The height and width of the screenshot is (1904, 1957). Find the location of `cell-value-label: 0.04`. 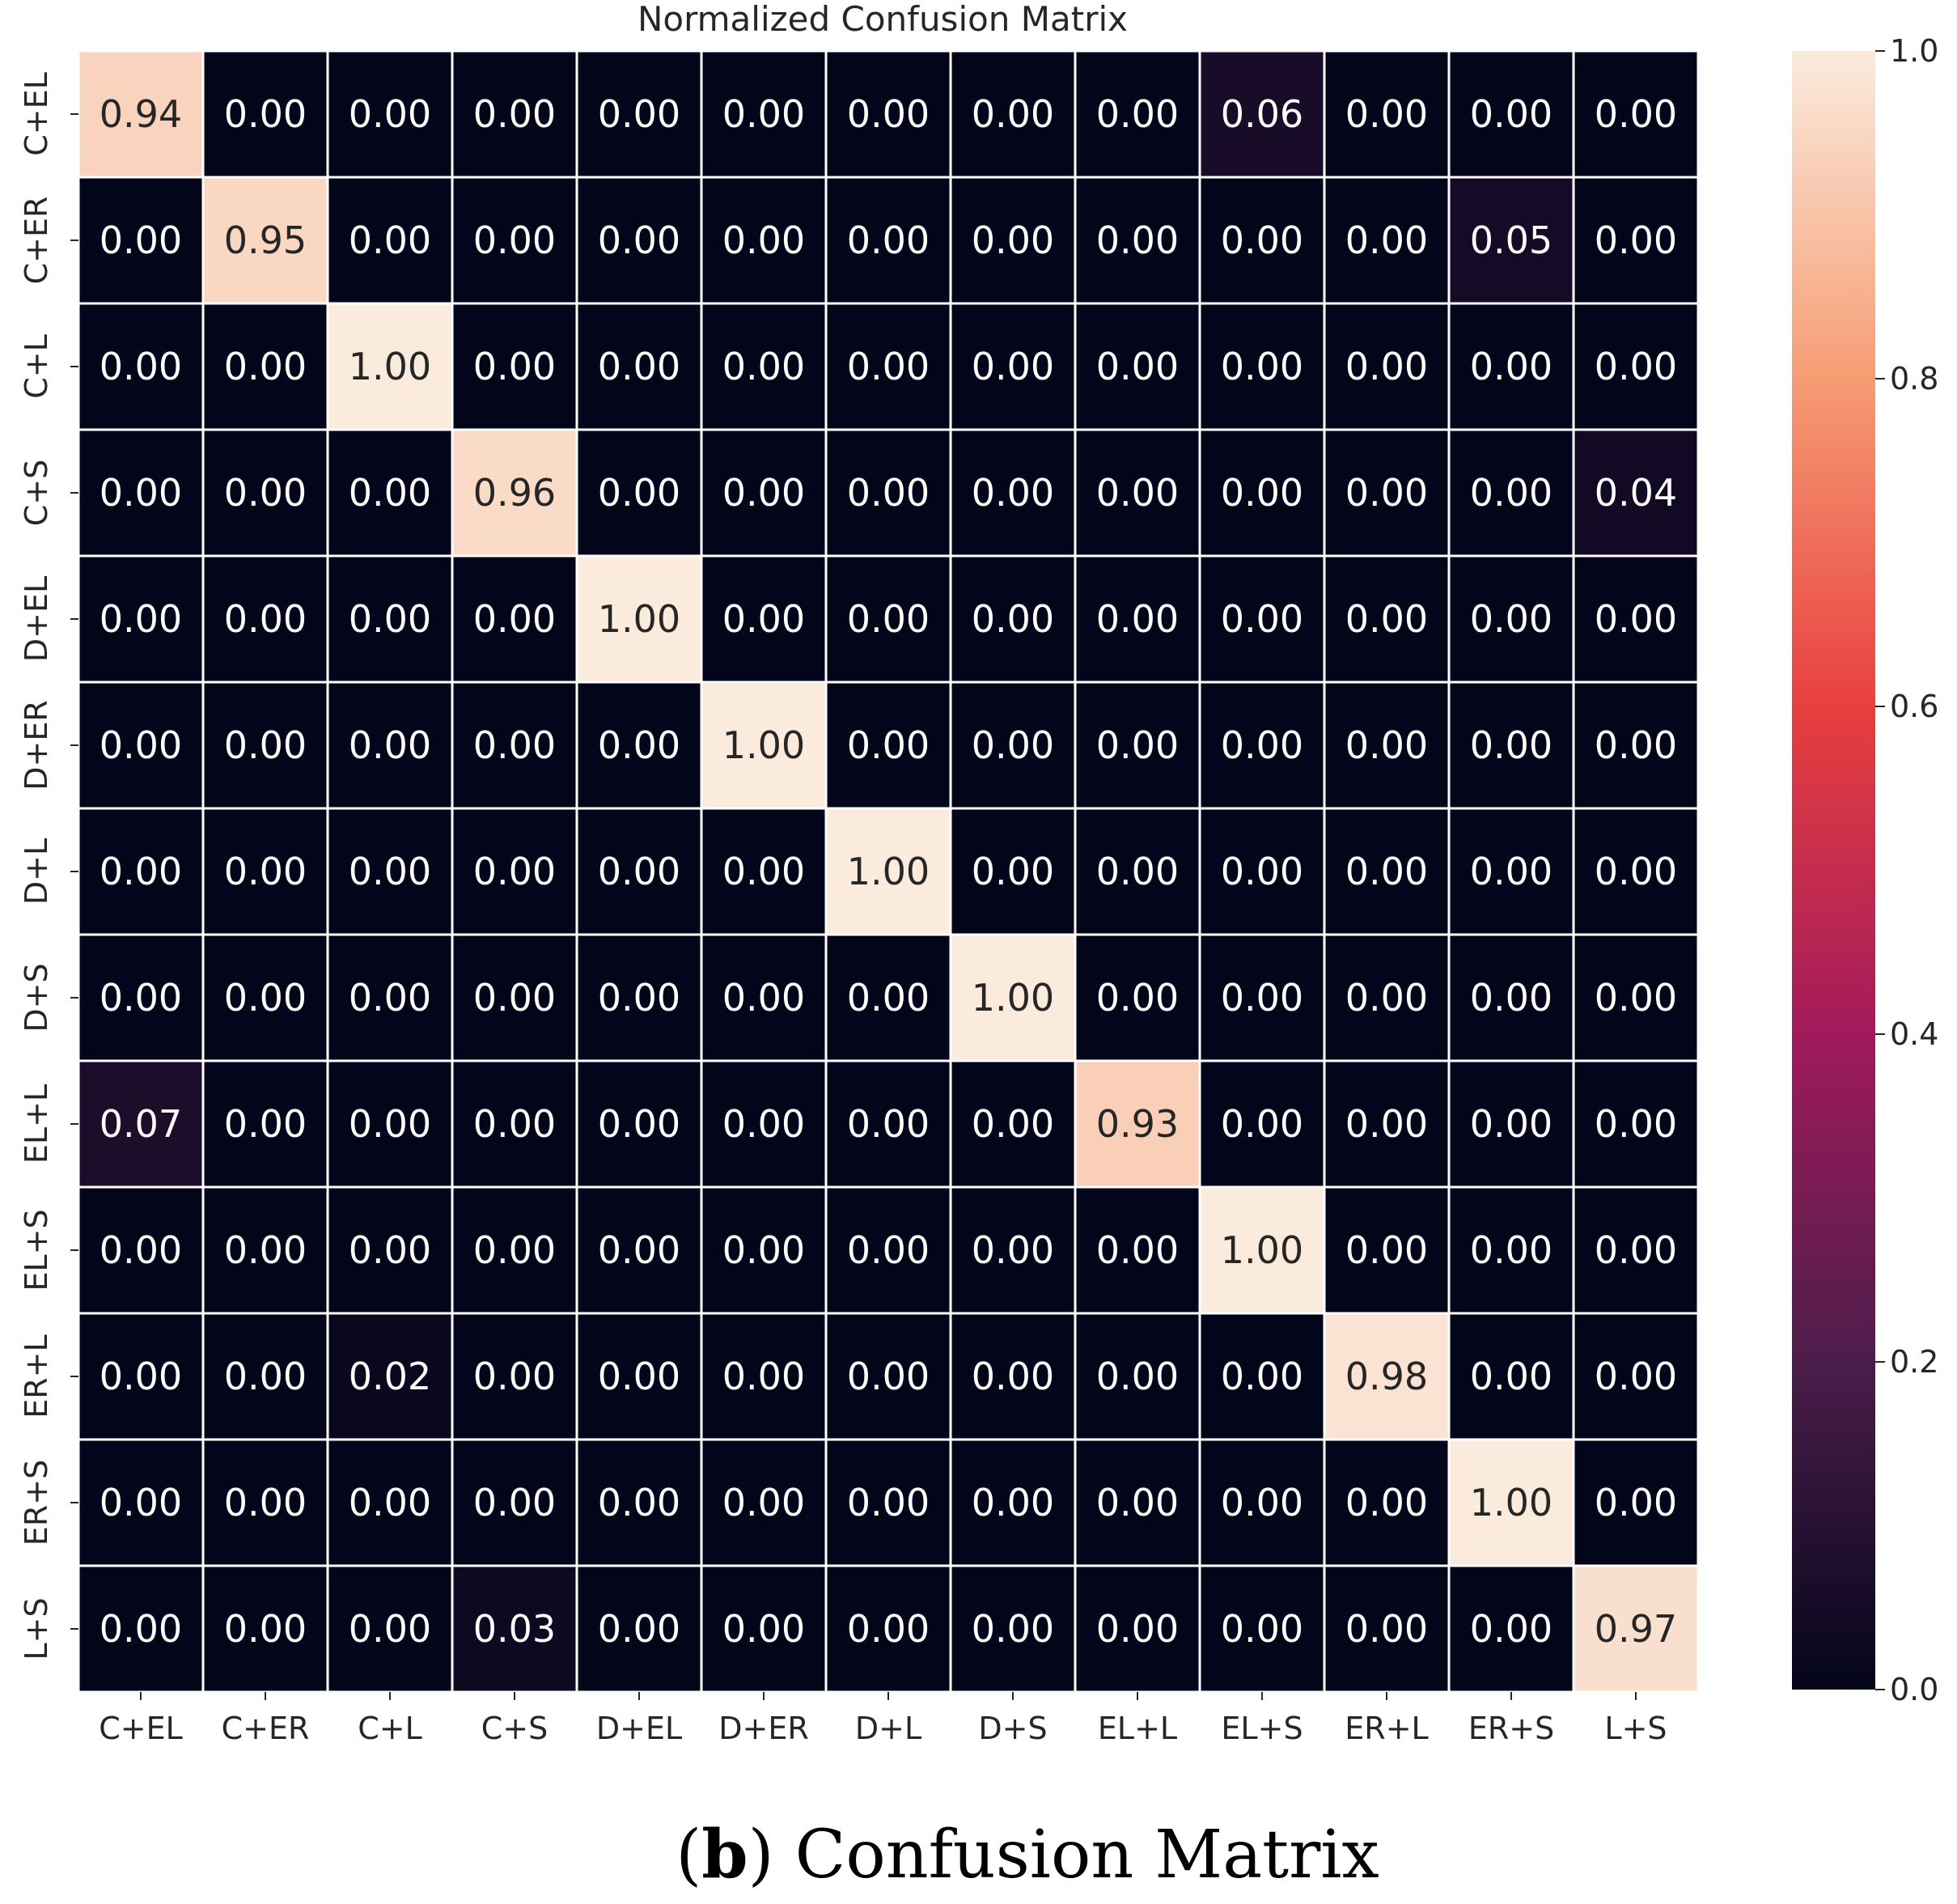

cell-value-label: 0.04 is located at coordinates (1636, 493).